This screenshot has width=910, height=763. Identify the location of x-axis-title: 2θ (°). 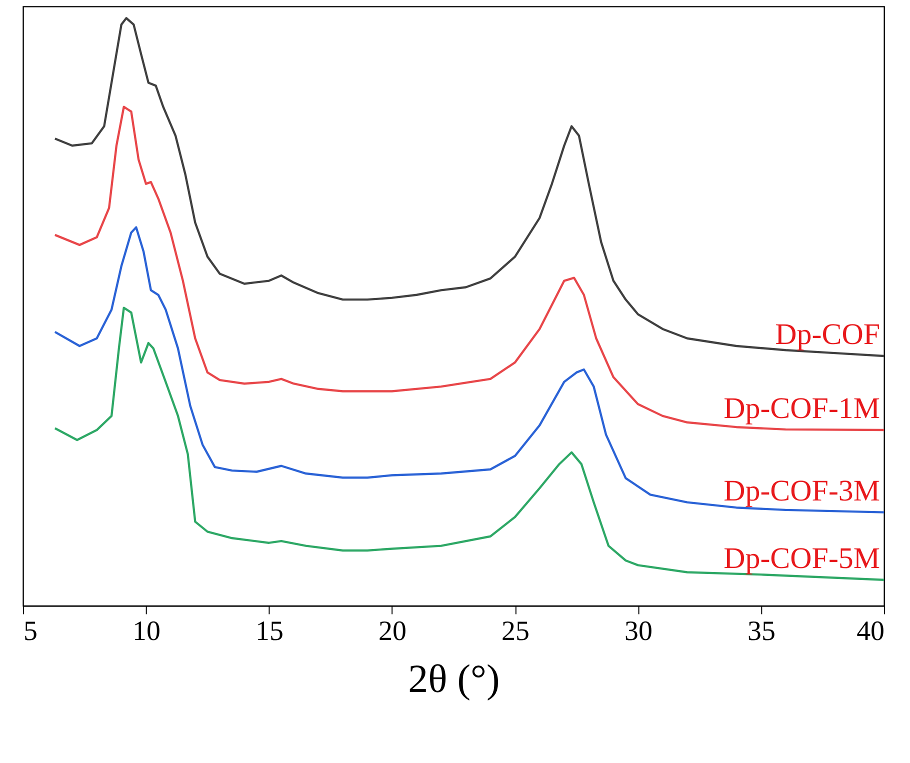
(454, 679).